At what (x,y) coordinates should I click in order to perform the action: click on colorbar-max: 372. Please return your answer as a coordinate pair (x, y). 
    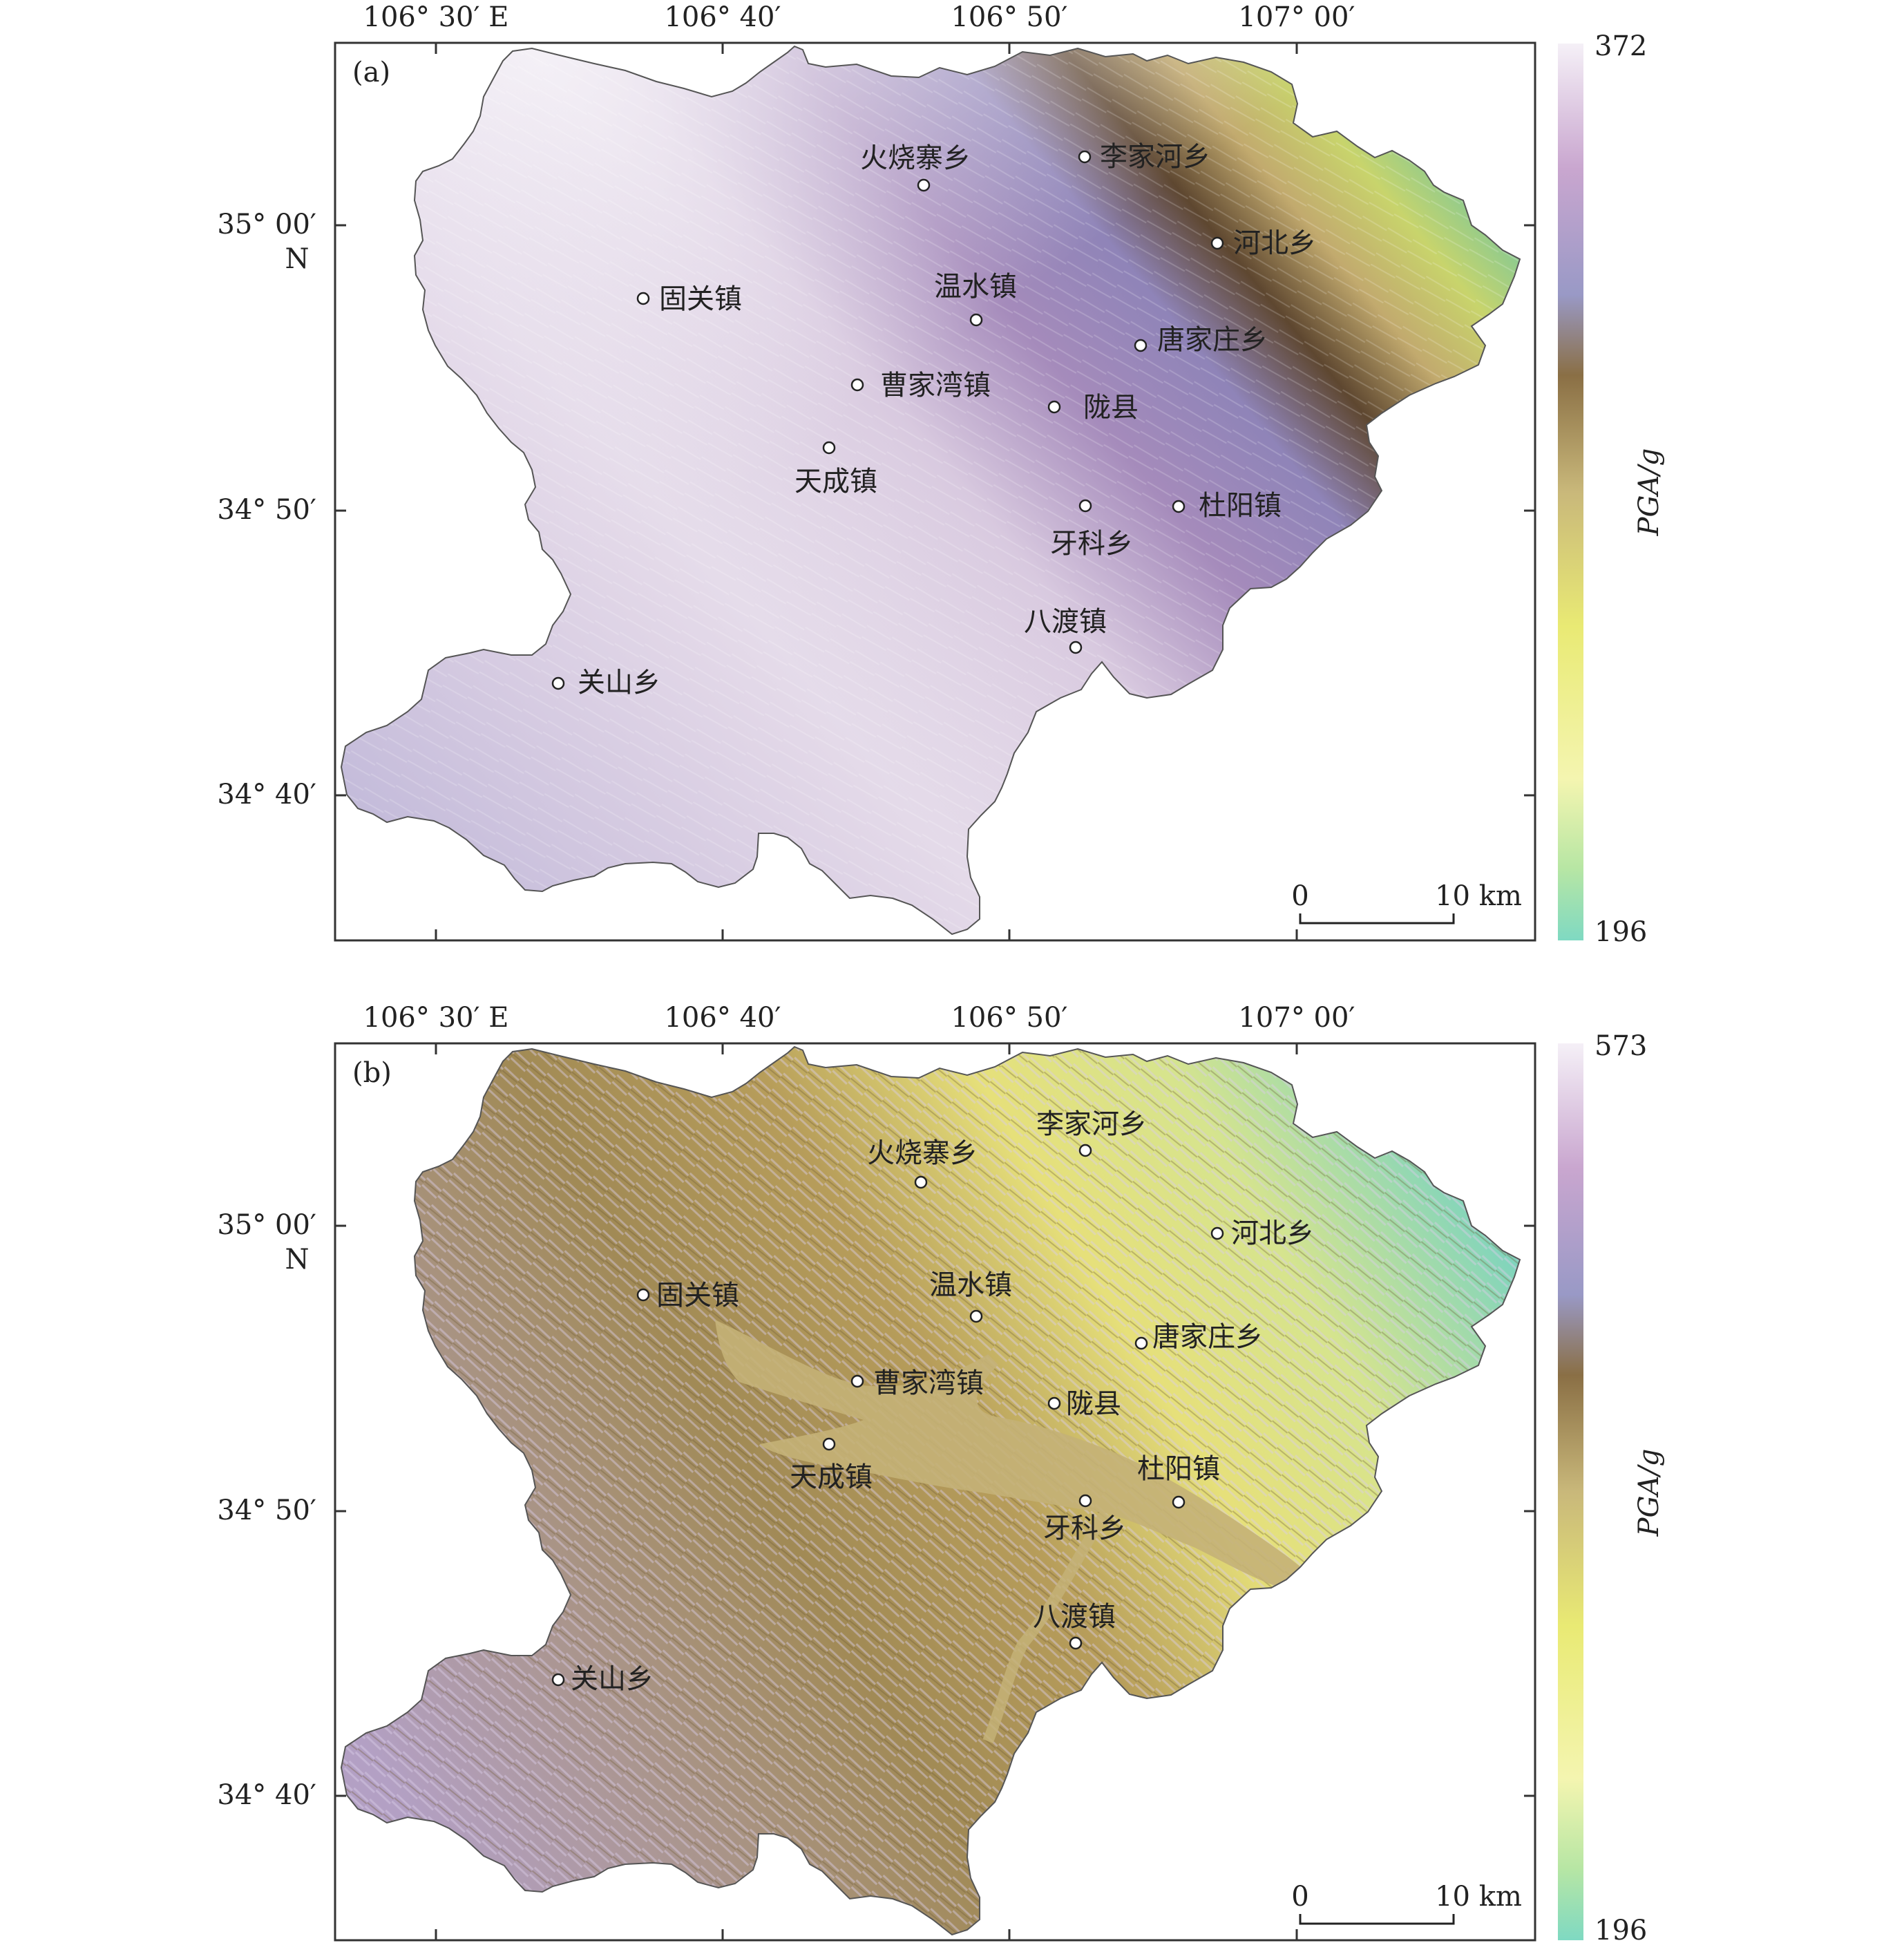
    Looking at the image, I should click on (1620, 46).